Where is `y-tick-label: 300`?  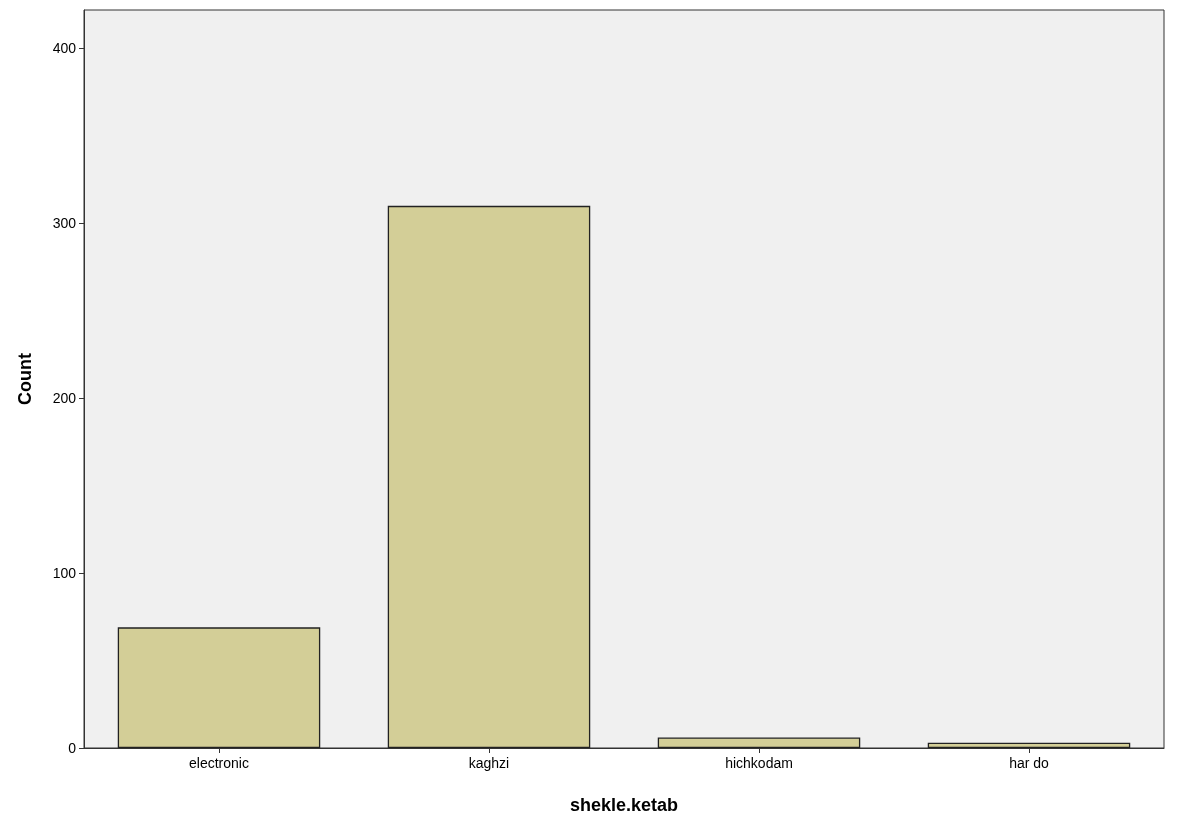 y-tick-label: 300 is located at coordinates (64, 223).